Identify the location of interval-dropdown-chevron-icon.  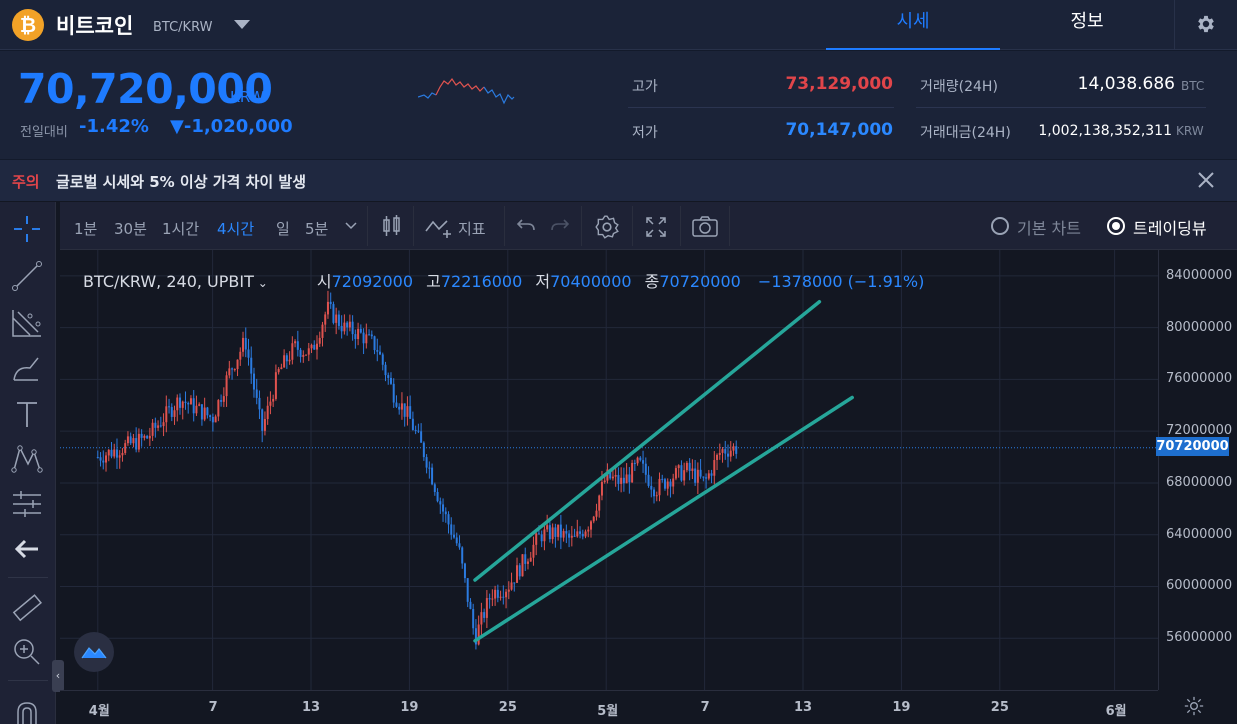
(351, 226).